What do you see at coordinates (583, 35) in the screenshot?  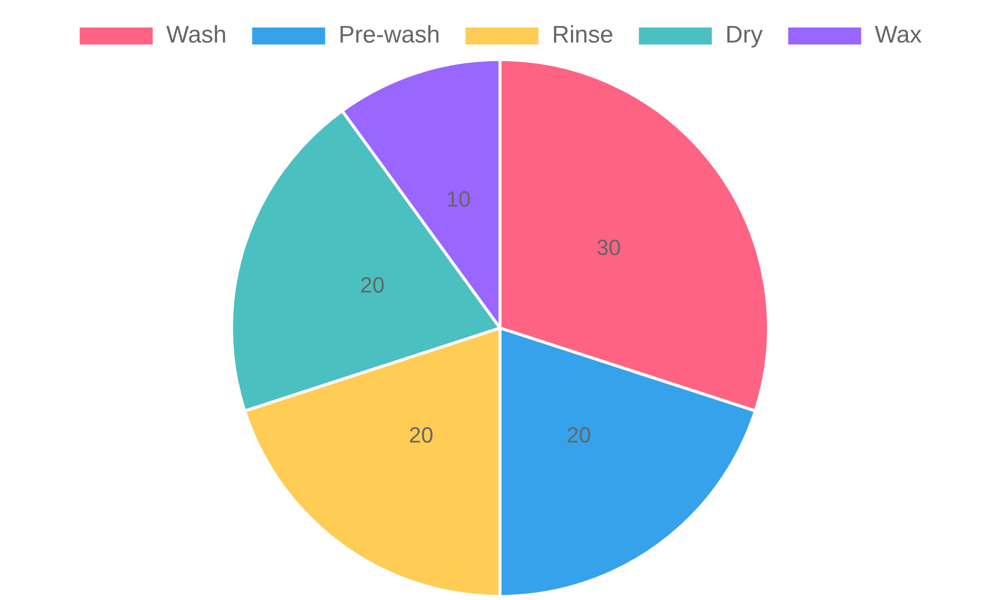 I see `legend-label: Rinse` at bounding box center [583, 35].